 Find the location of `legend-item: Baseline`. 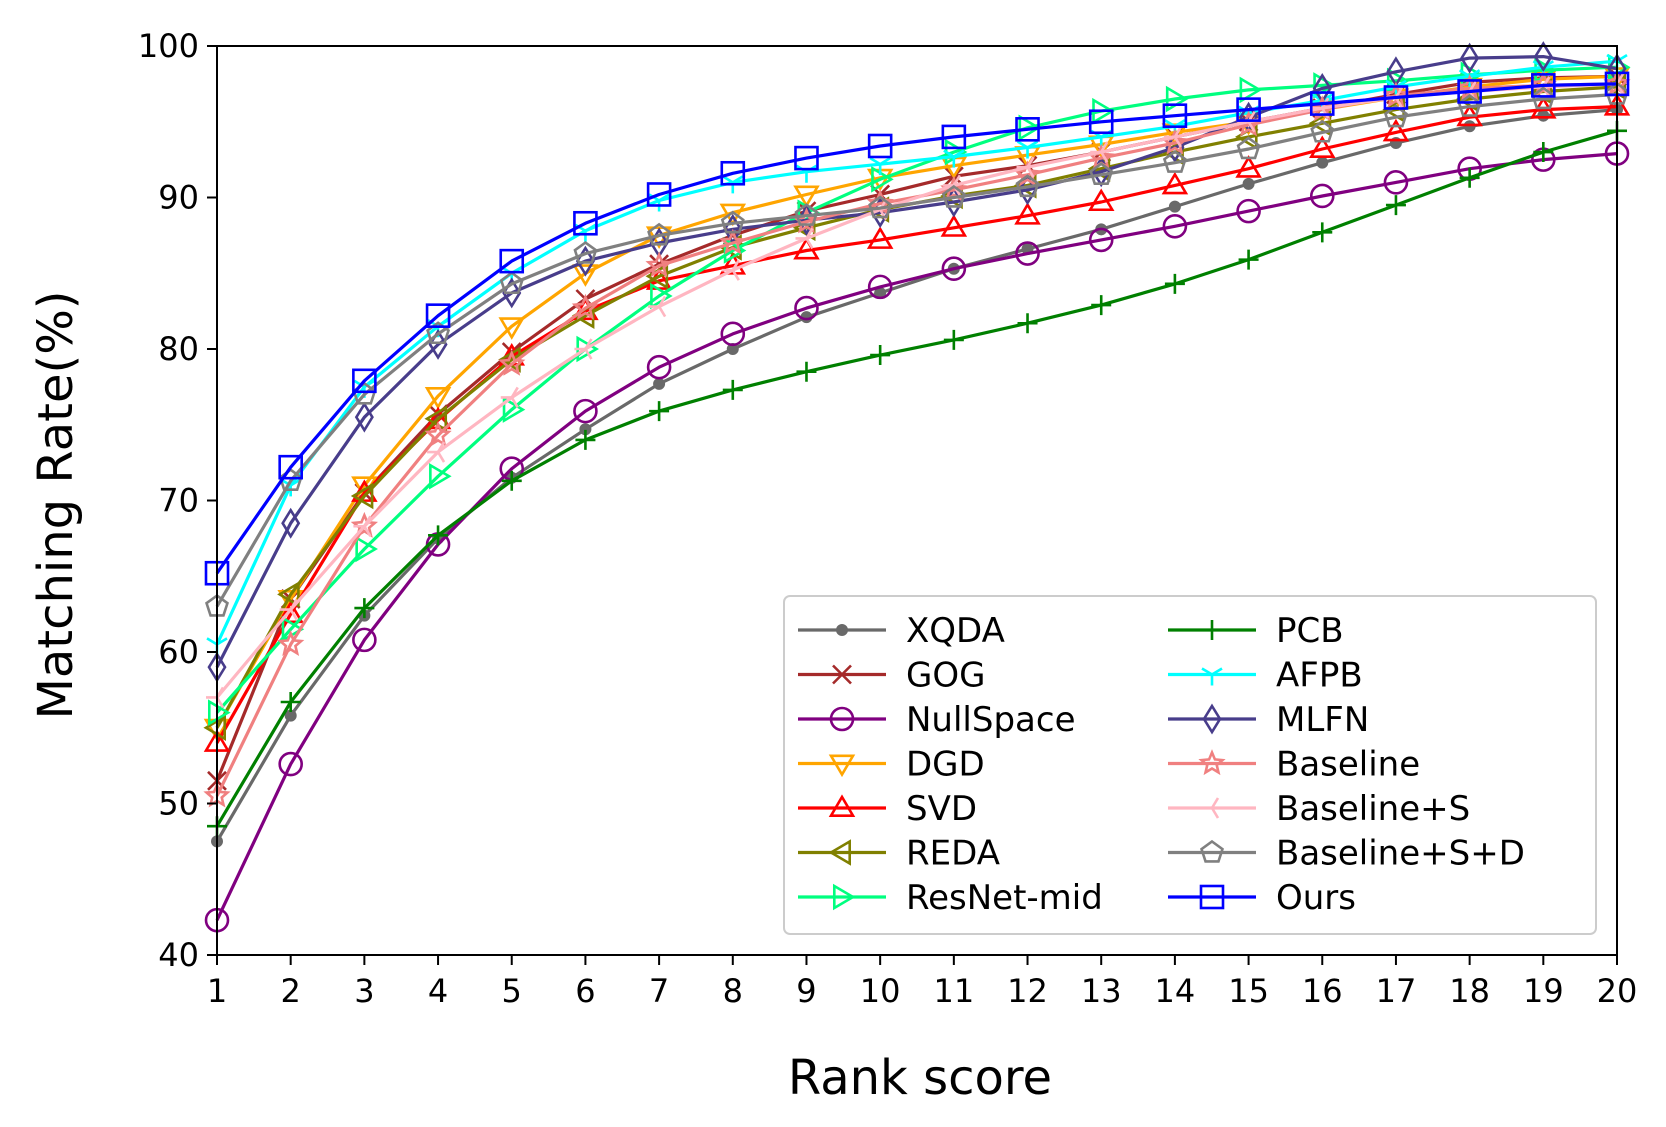

legend-item: Baseline is located at coordinates (1294, 765).